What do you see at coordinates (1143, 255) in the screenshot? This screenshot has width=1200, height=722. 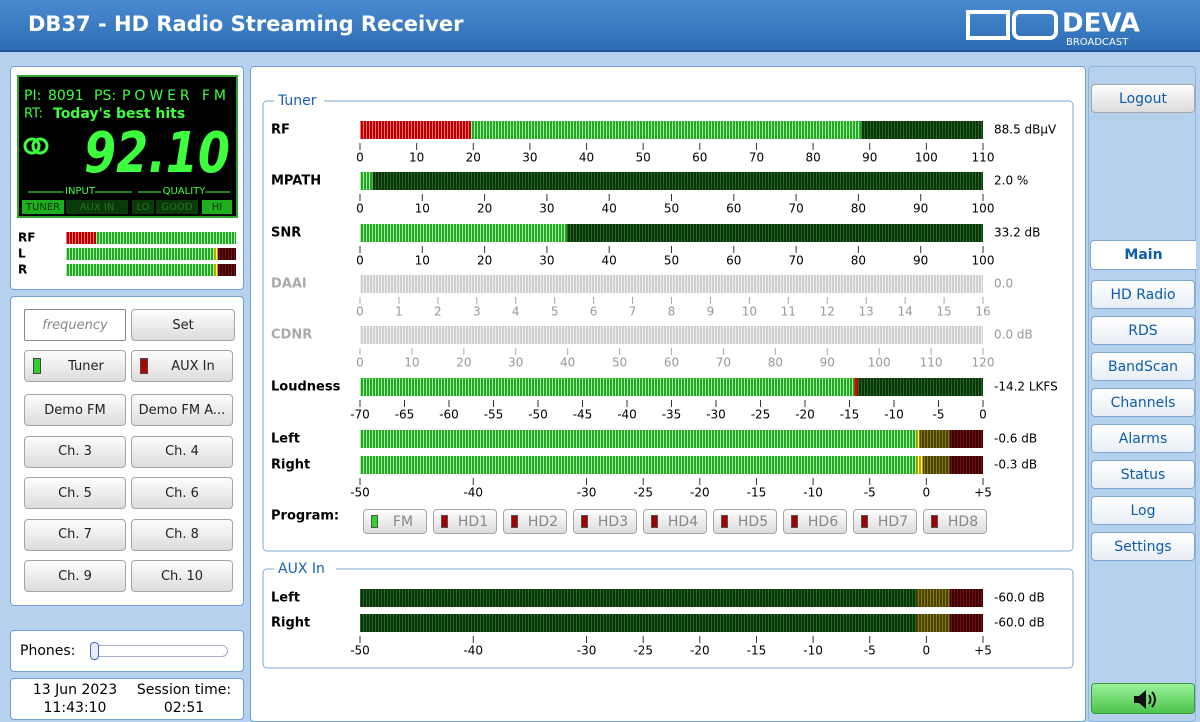 I see `tab: Main` at bounding box center [1143, 255].